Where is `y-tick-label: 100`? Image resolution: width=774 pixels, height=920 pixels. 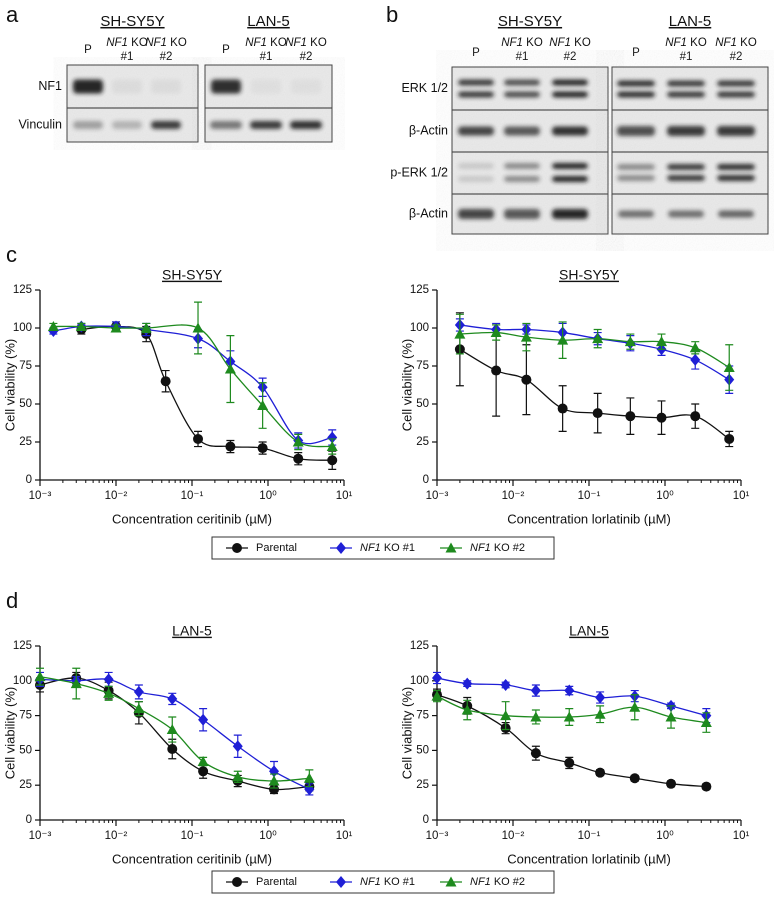
y-tick-label: 100 is located at coordinates (419, 681).